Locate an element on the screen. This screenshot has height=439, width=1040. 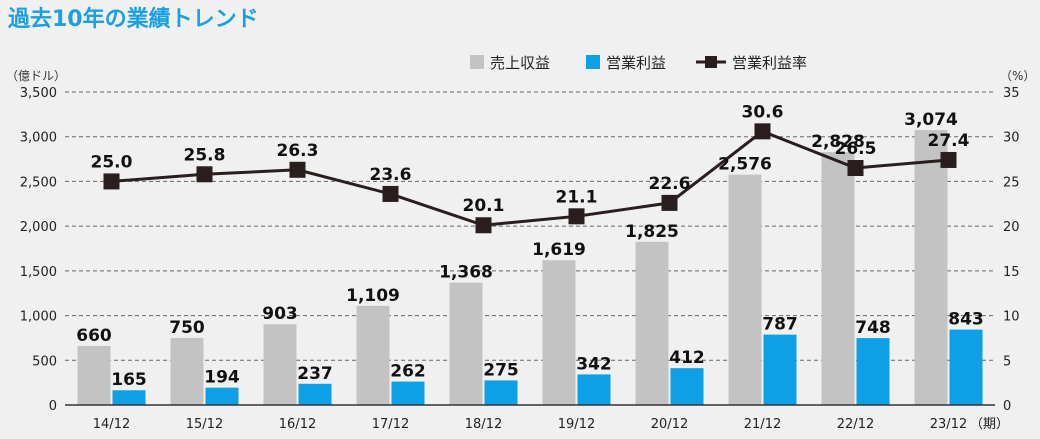
operating-income-value-label: 748 is located at coordinates (873, 328).